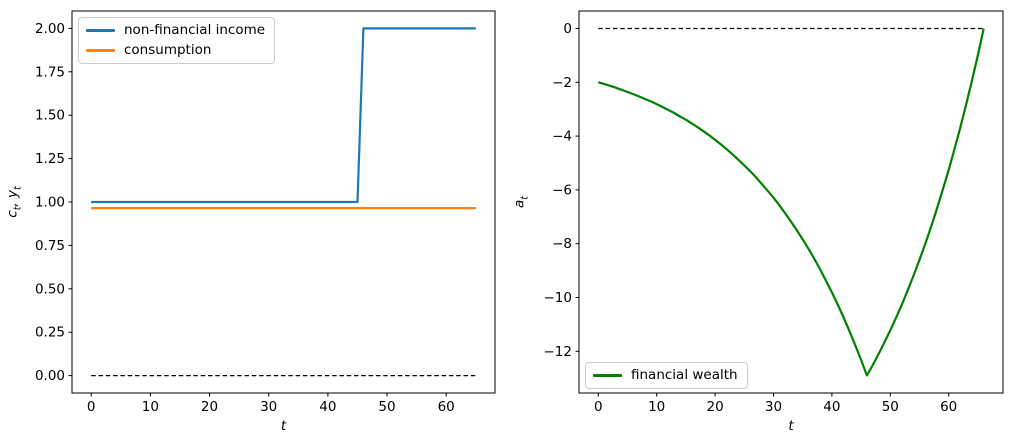  What do you see at coordinates (562, 190) in the screenshot?
I see `y-tick-label: −6` at bounding box center [562, 190].